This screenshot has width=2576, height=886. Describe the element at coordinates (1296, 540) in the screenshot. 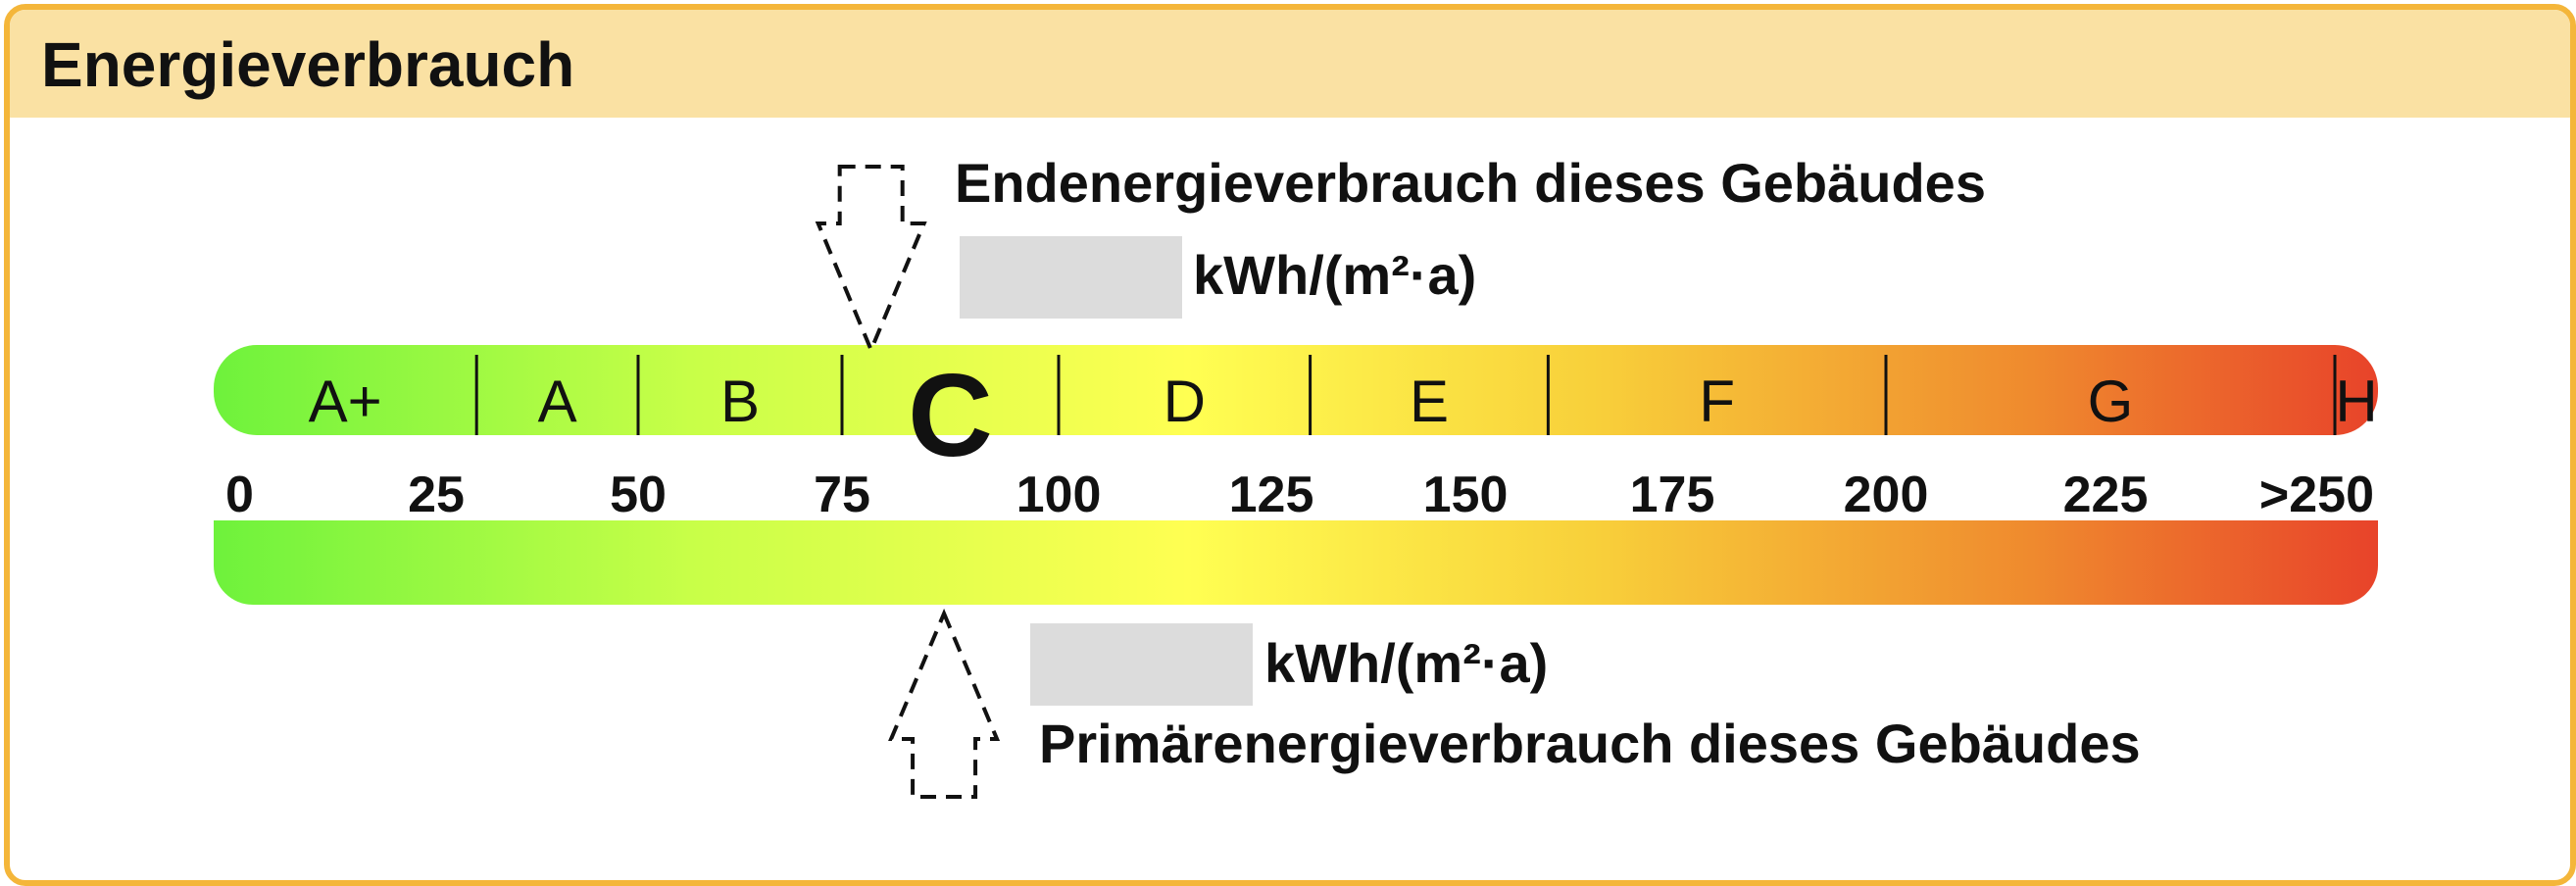

I see `gradient-scale-bar-top` at that location.